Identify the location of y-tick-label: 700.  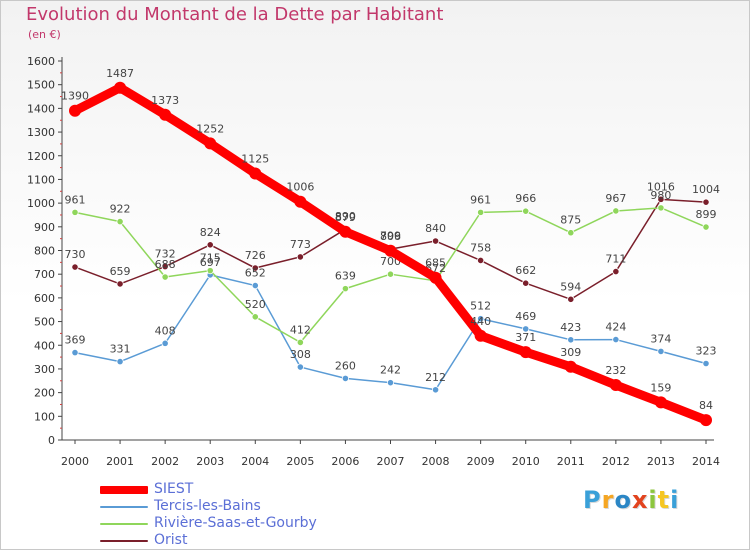
(44, 274).